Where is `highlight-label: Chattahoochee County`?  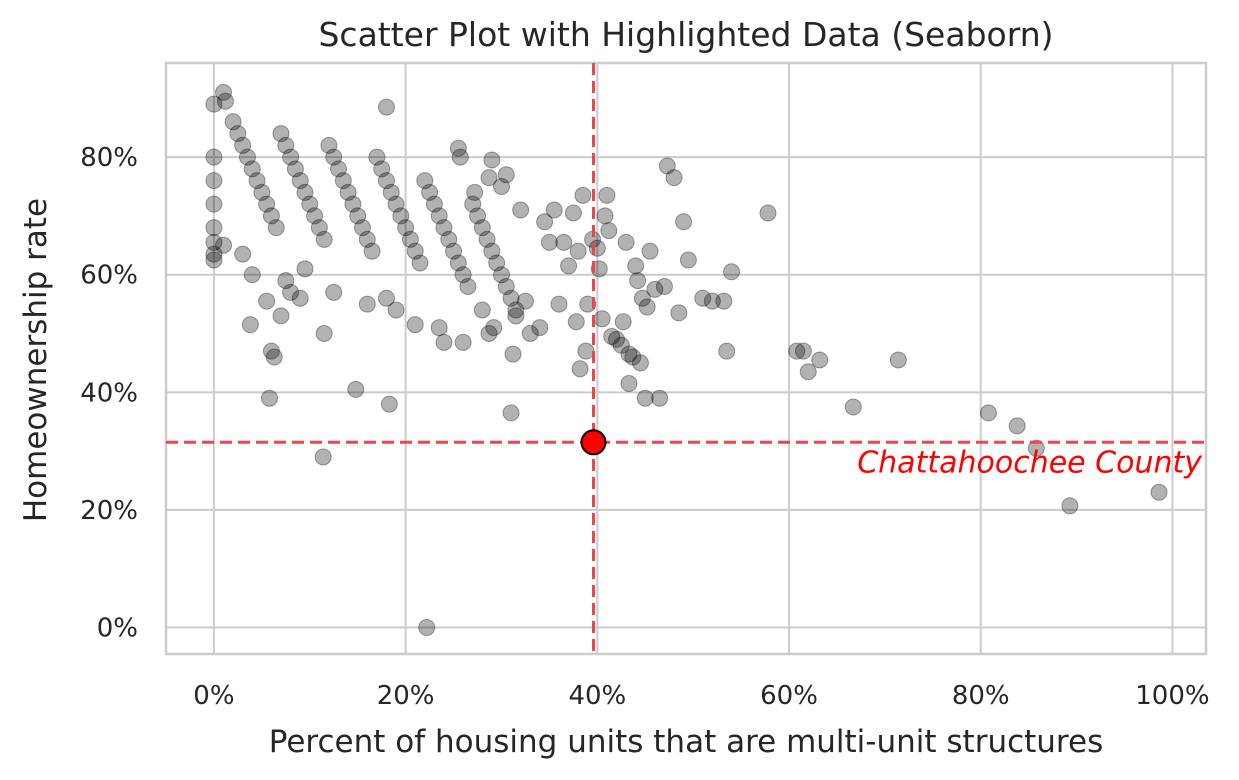
highlight-label: Chattahoochee County is located at coordinates (1030, 462).